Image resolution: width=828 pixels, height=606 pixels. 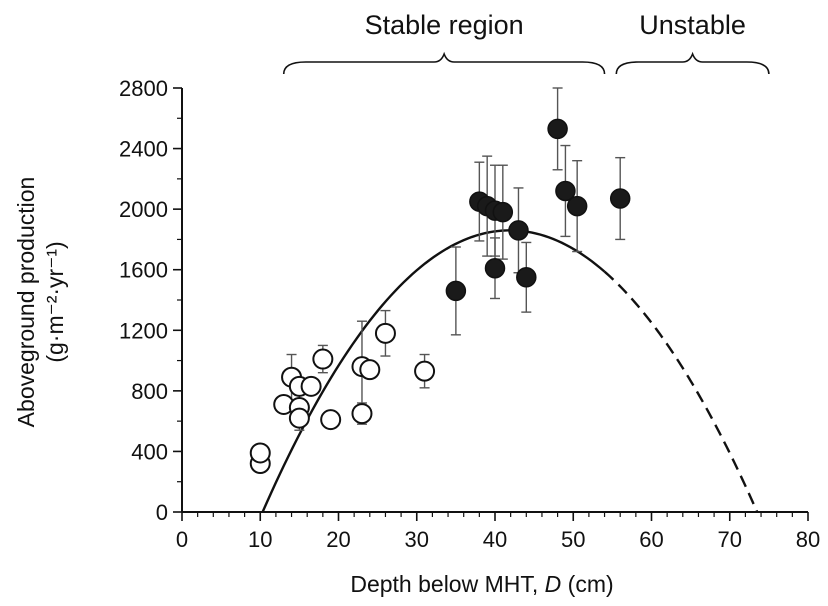 What do you see at coordinates (808, 539) in the screenshot?
I see `x-tick-label: 80` at bounding box center [808, 539].